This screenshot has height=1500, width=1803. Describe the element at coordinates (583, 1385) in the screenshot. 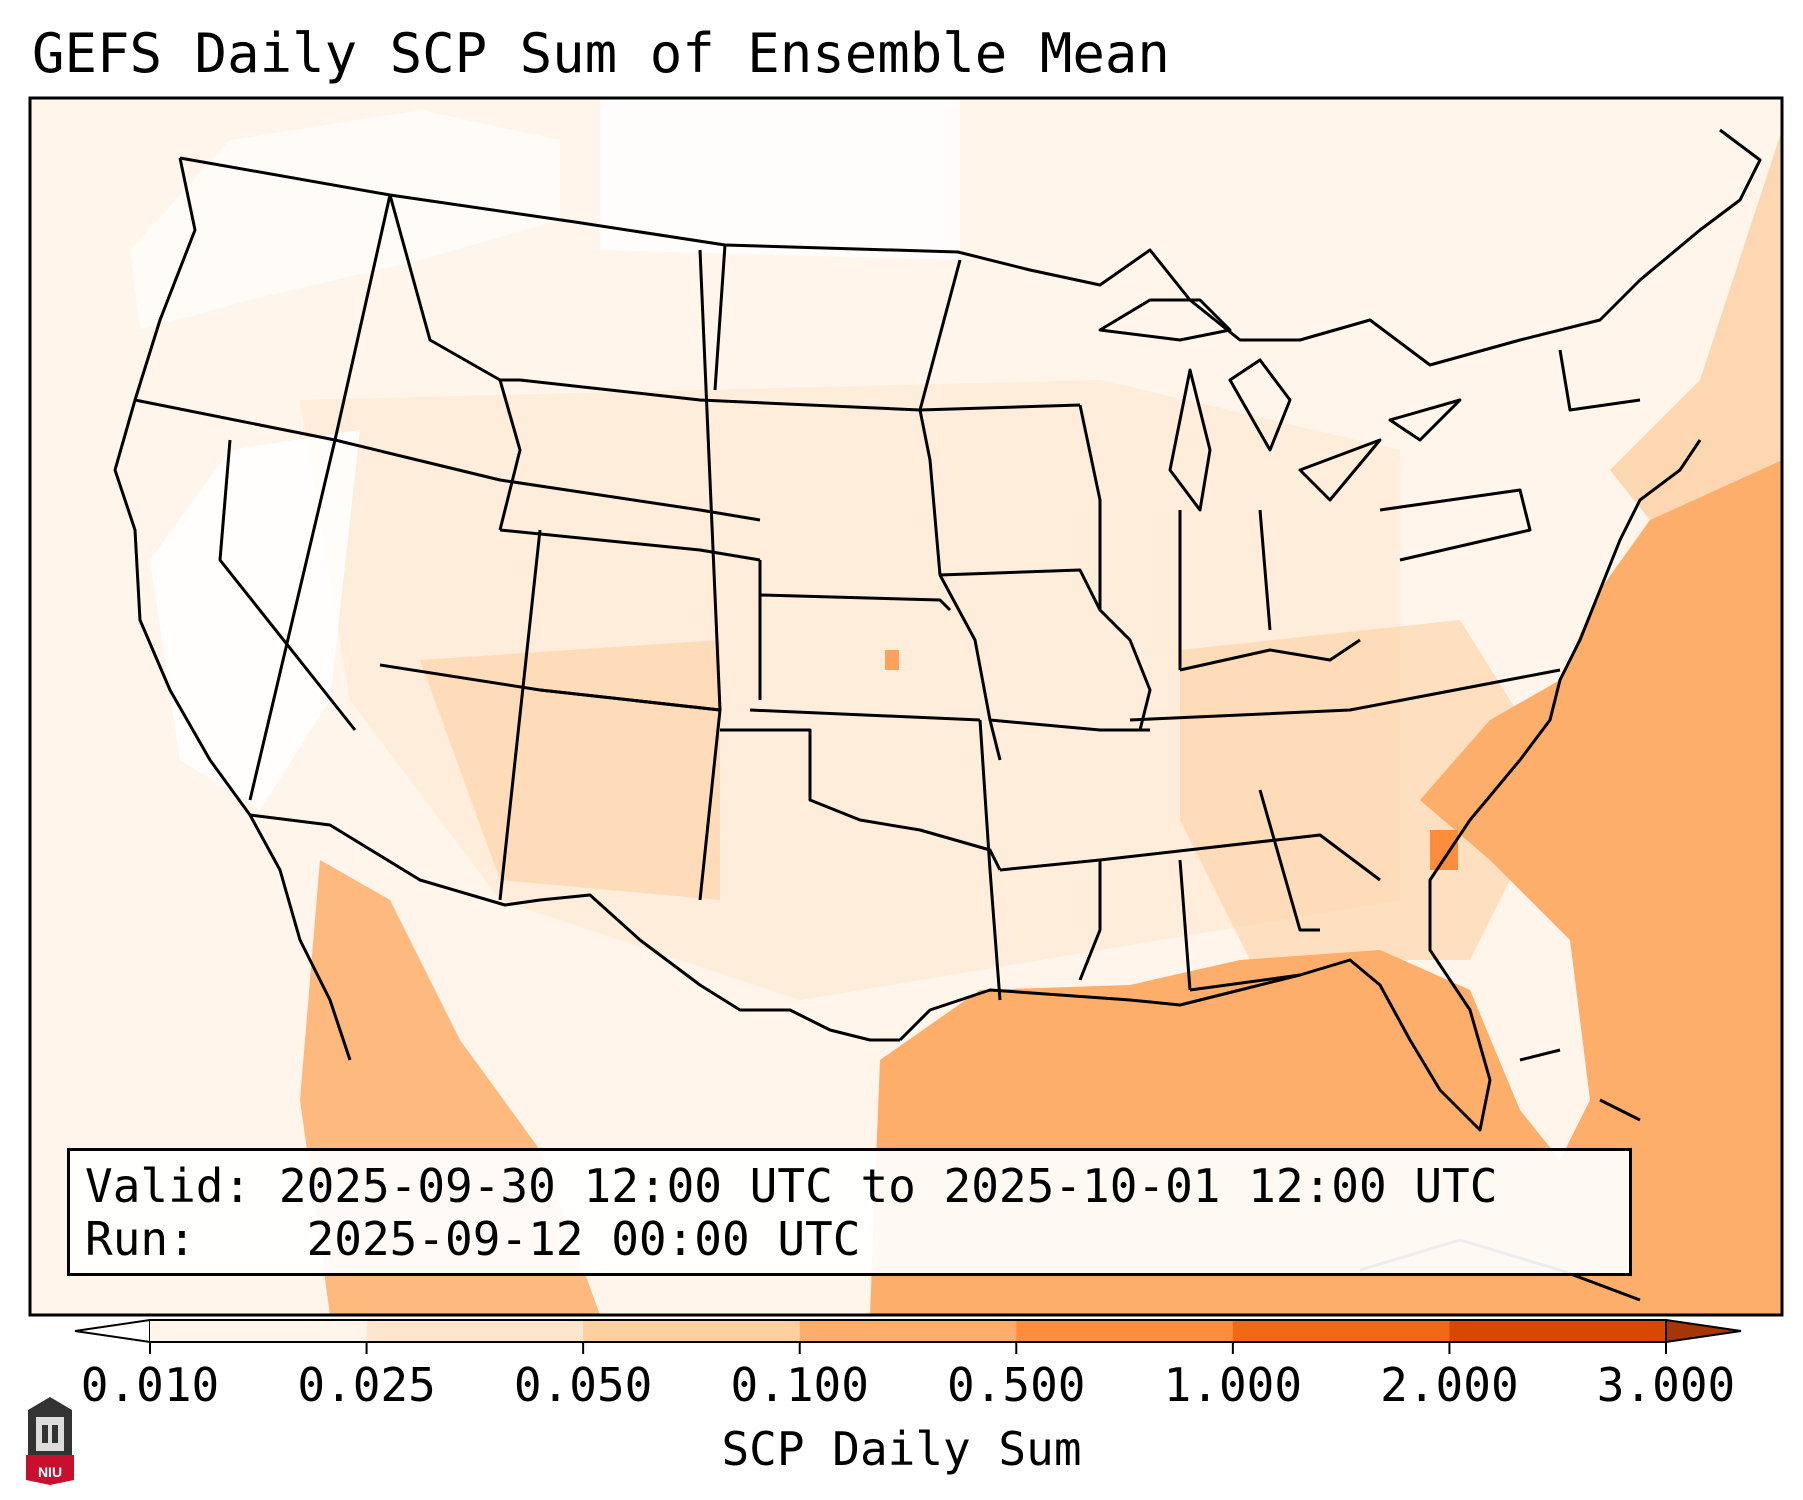

I see `colorbar-tick-label: 0.050` at that location.